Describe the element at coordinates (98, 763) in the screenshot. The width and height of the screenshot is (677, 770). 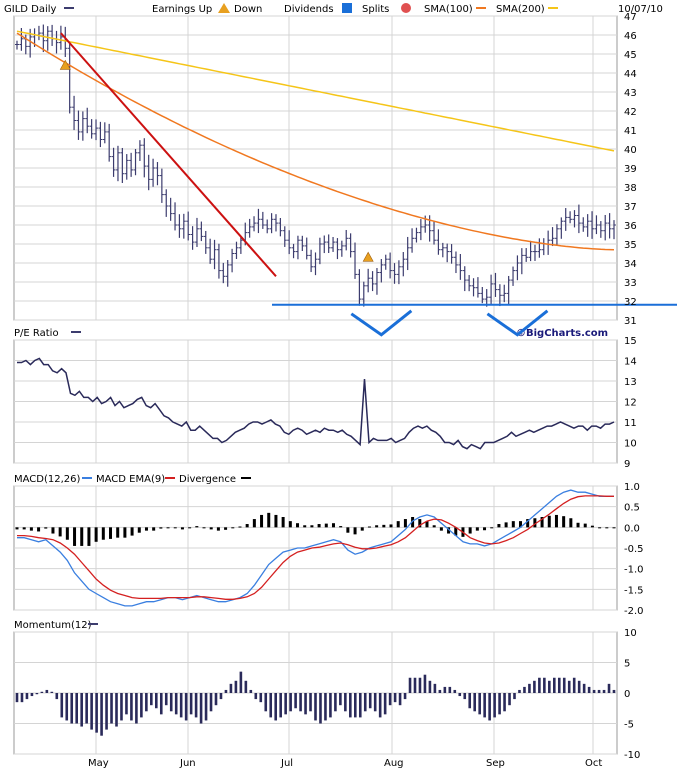
I see `x-tick-label: May` at that location.